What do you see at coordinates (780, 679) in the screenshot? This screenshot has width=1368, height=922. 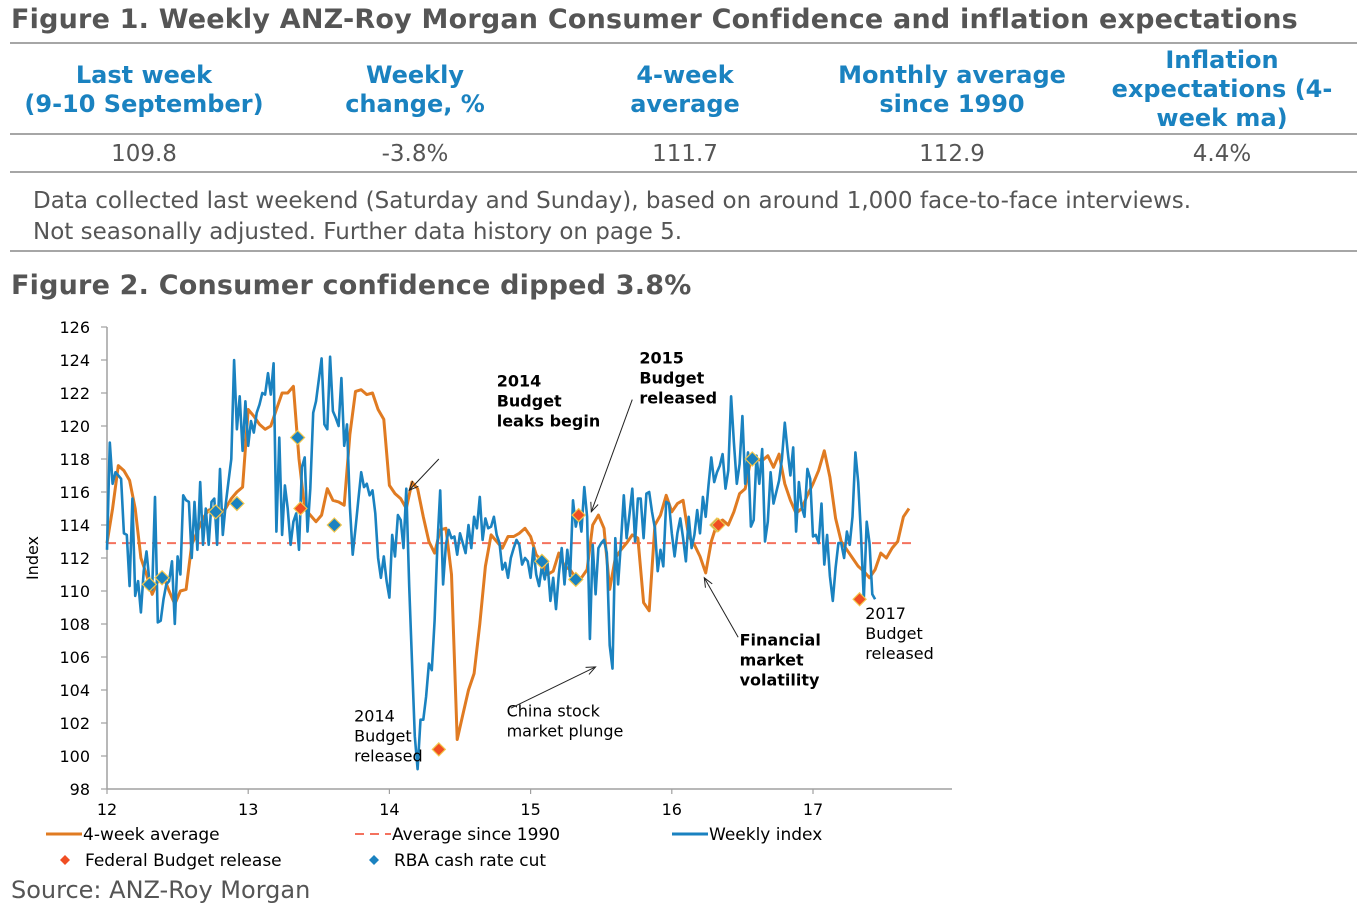 I see `annotation-text: volatility` at bounding box center [780, 679].